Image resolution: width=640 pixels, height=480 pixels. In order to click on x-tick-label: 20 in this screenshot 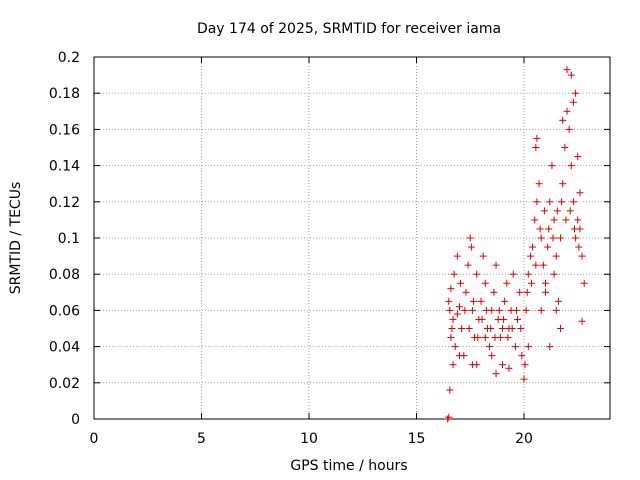, I will do `click(524, 439)`.